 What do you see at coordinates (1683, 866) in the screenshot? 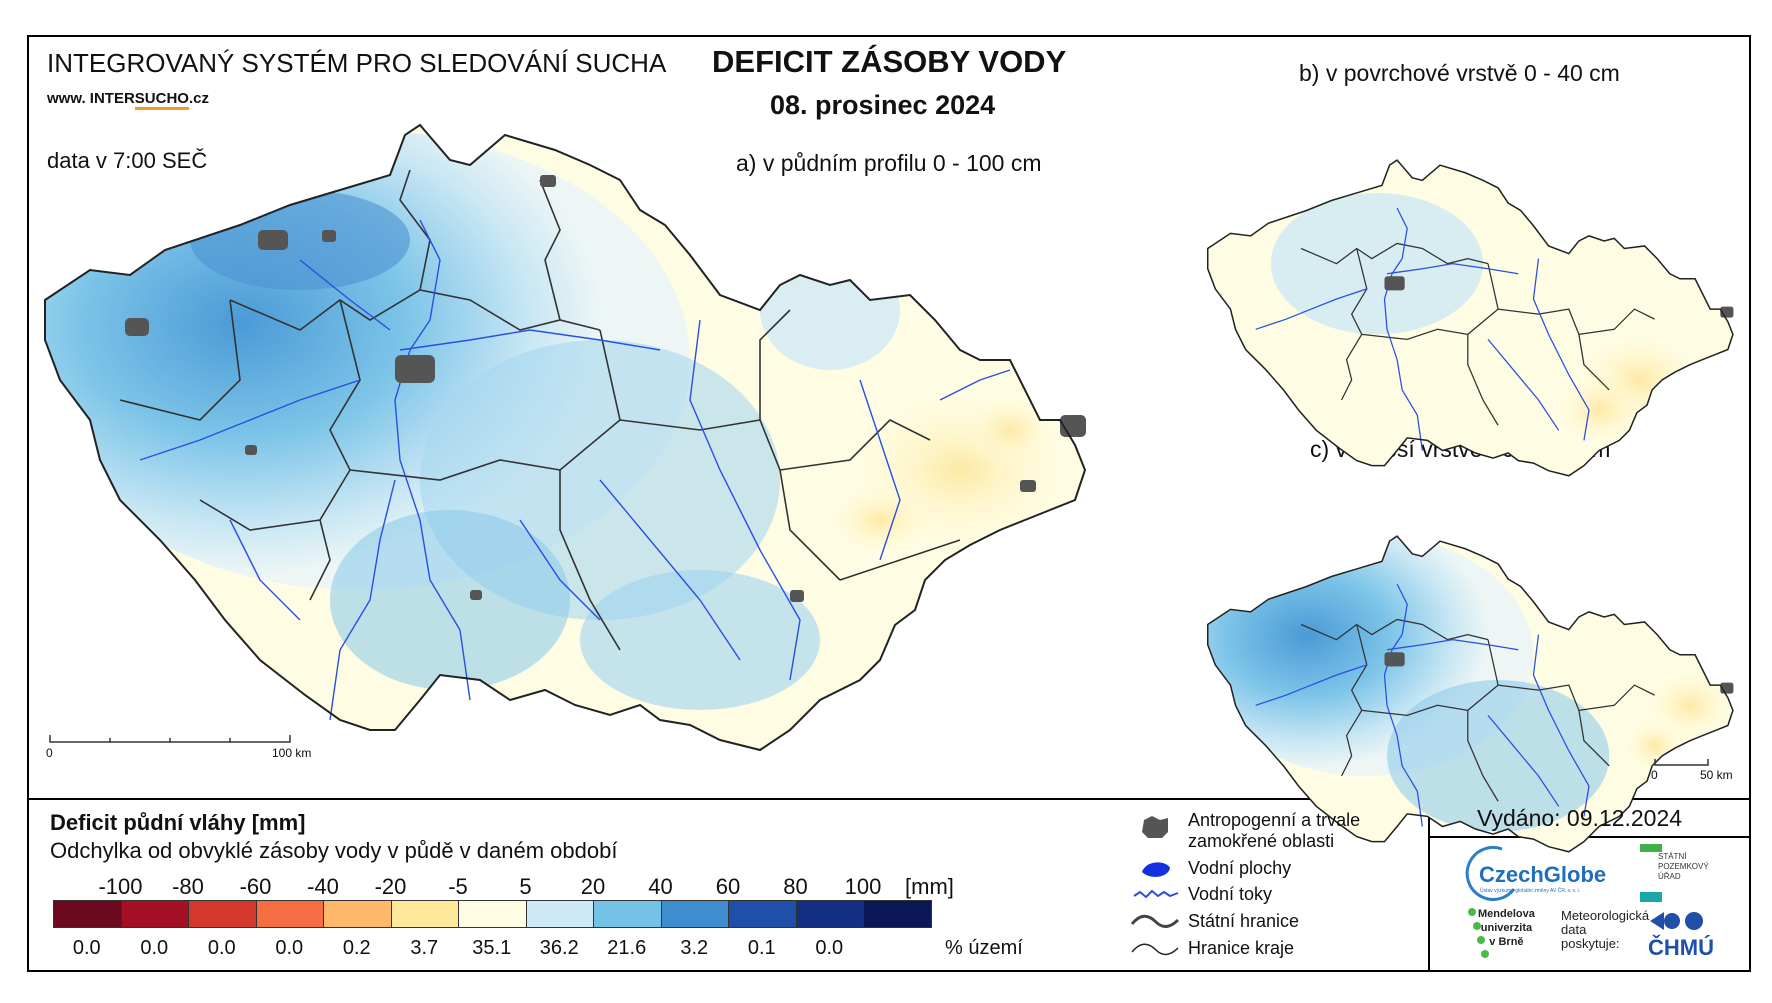
I see `spu-logo: STÁTNÍ POZEMKOVÝ ÚŘAD` at bounding box center [1683, 866].